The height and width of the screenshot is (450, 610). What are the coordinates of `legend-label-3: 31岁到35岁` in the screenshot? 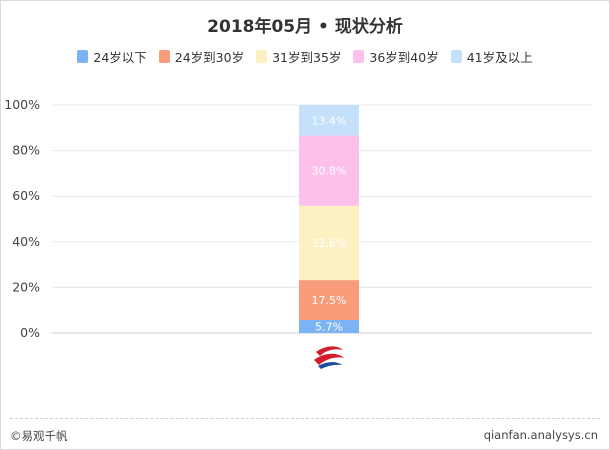 It's located at (307, 57).